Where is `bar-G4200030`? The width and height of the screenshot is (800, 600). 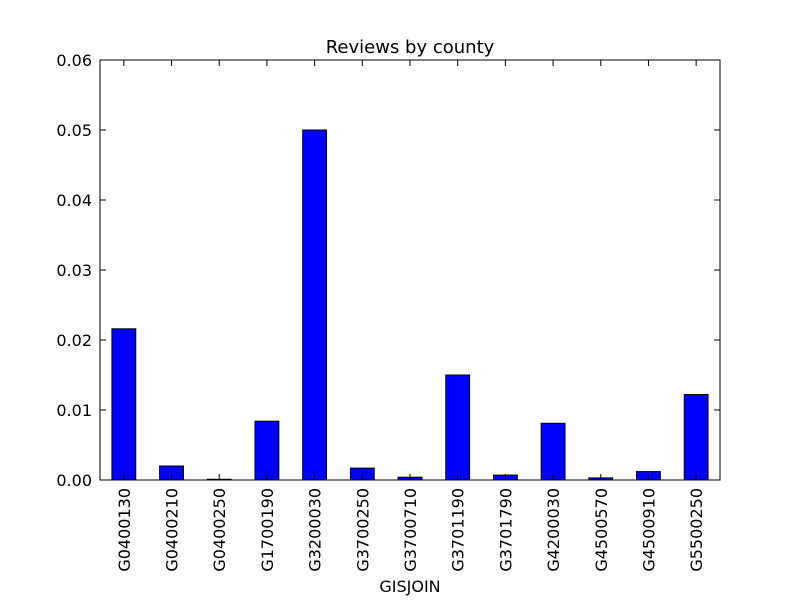
bar-G4200030 is located at coordinates (553, 451).